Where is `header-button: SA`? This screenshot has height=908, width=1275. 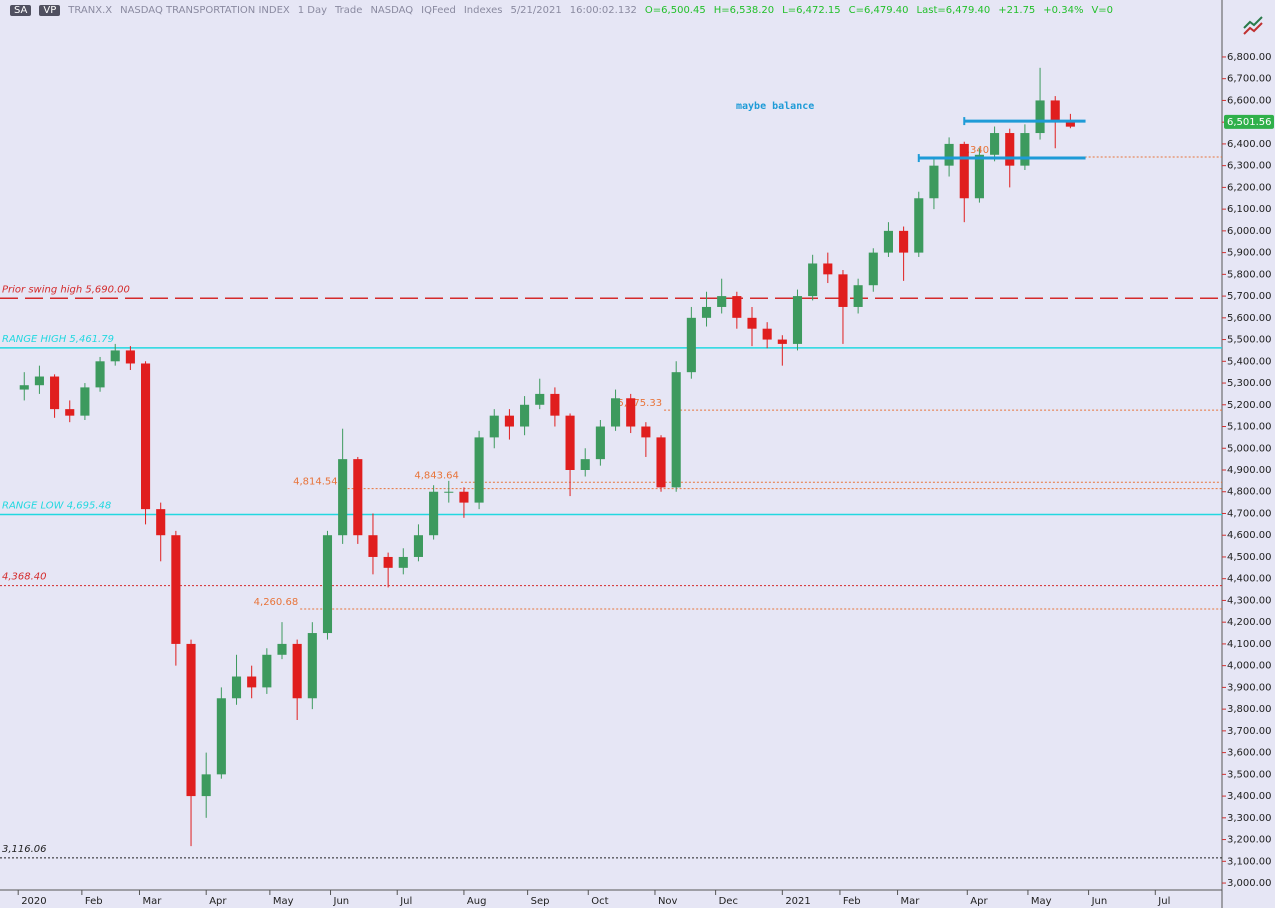
header-button: SA is located at coordinates (21, 10).